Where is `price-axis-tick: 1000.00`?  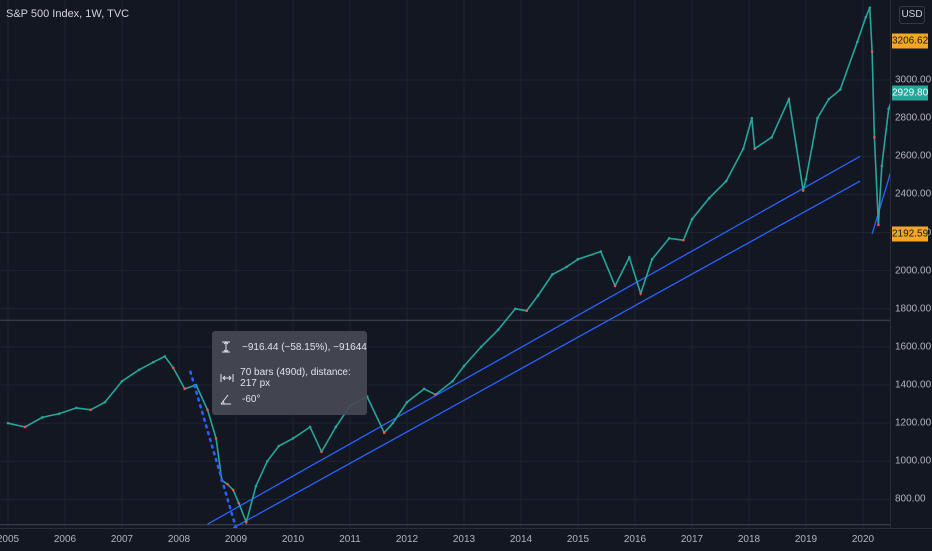
price-axis-tick: 1000.00 is located at coordinates (913, 461).